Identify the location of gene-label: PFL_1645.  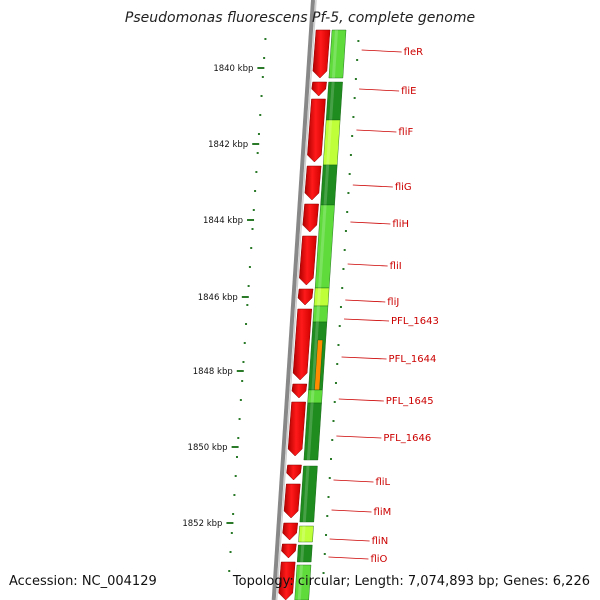
(410, 401).